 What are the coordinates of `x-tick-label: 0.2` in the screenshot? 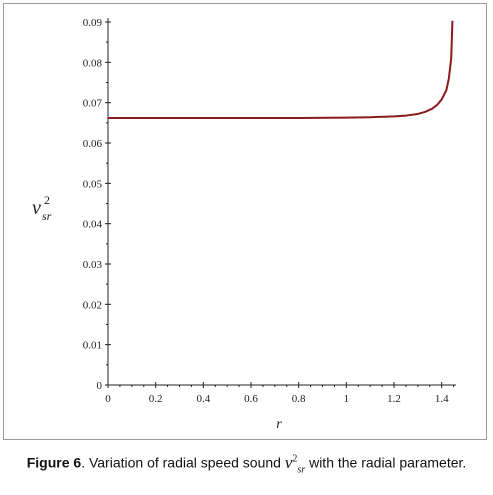 It's located at (156, 399).